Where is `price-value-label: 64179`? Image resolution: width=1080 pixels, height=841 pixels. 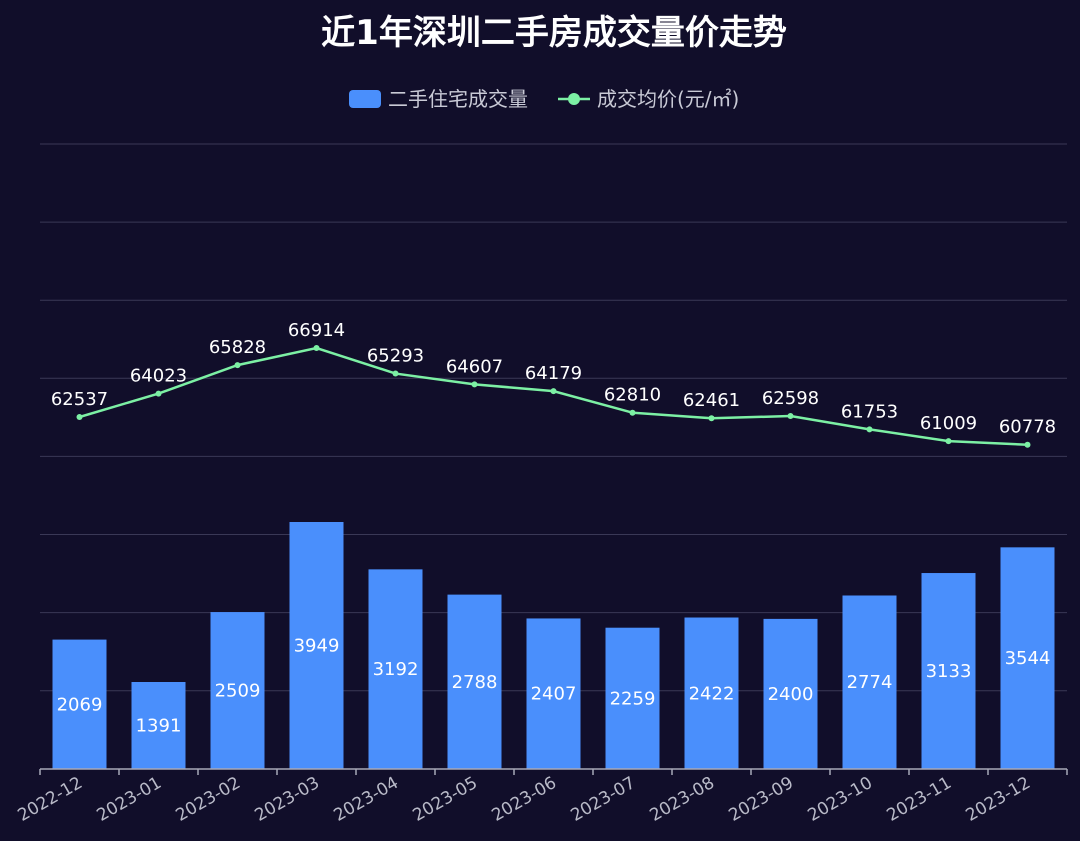 price-value-label: 64179 is located at coordinates (553, 373).